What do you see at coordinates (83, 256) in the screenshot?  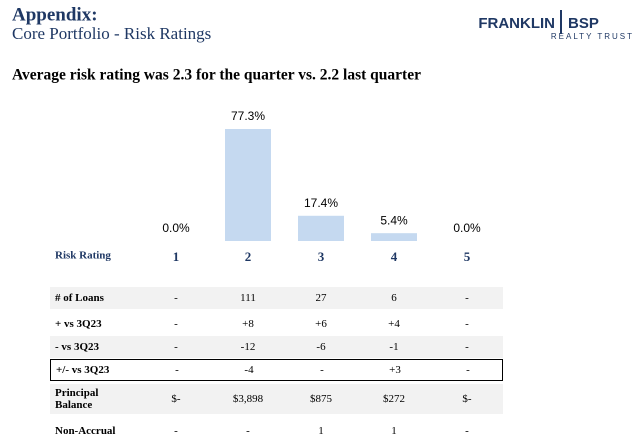 I see `x-axis-title: Risk Rating` at bounding box center [83, 256].